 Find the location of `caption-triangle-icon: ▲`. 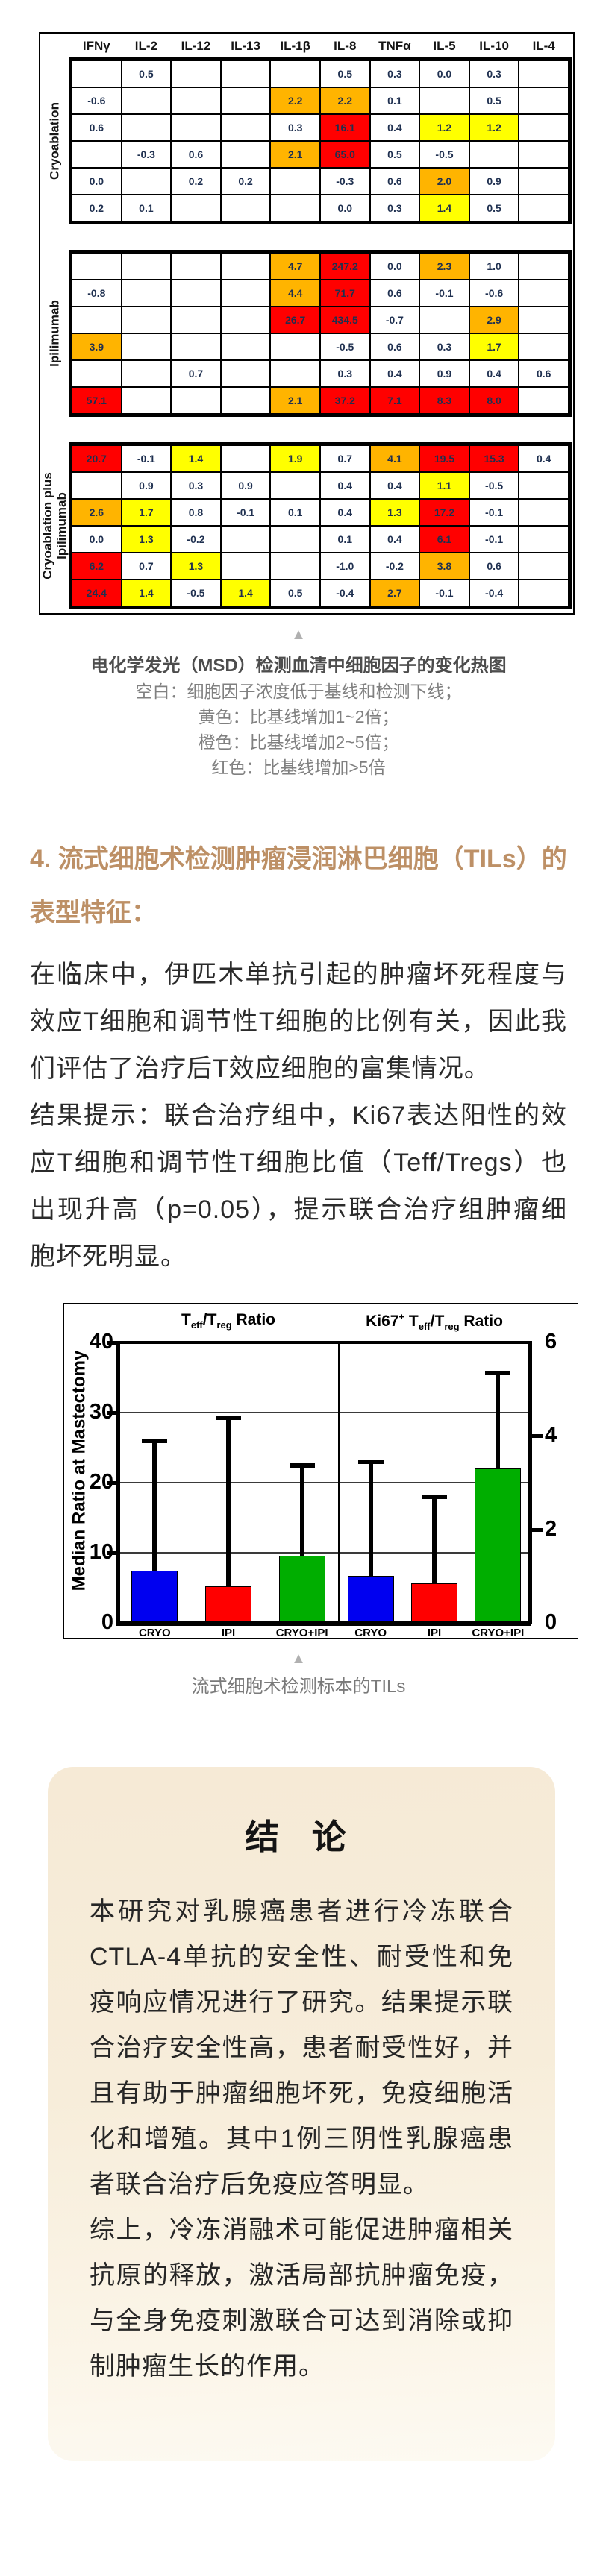

caption-triangle-icon: ▲ is located at coordinates (299, 635).